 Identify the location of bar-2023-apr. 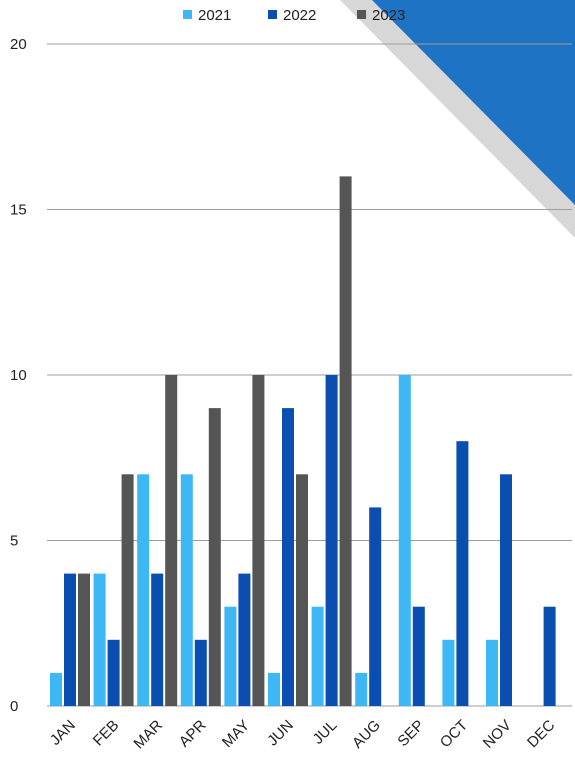
(214, 557).